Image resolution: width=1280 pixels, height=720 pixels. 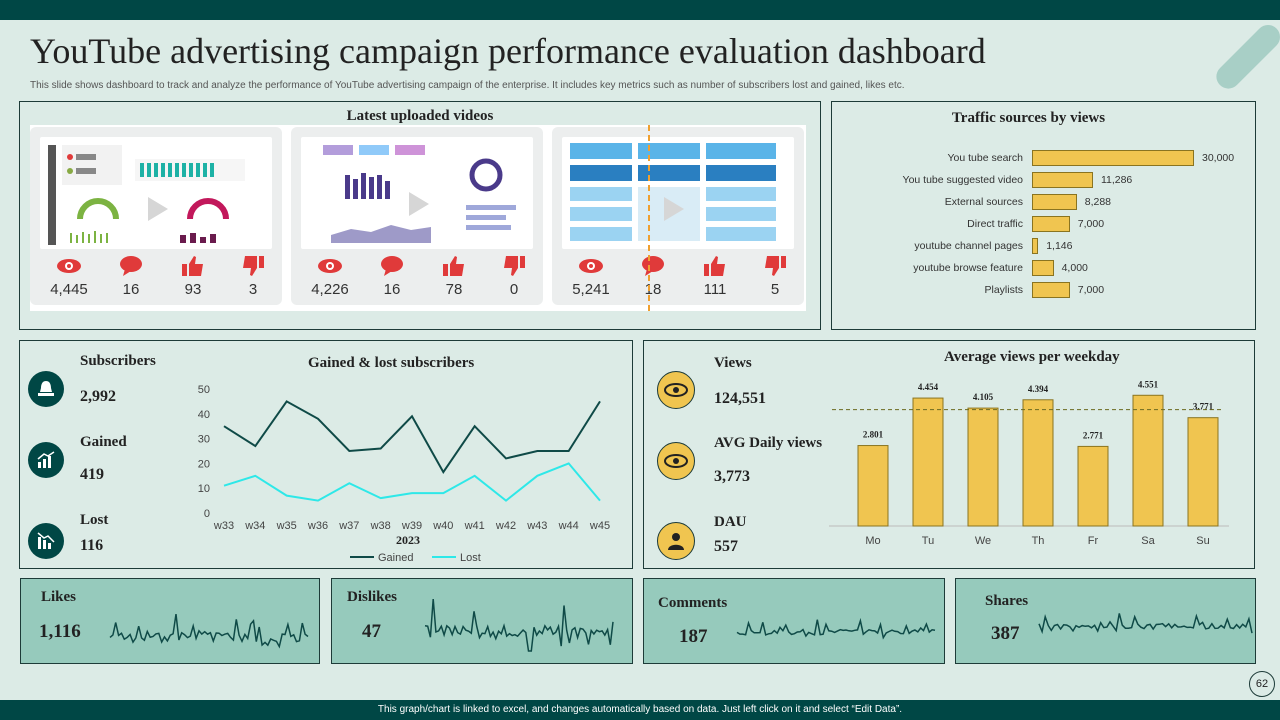 What do you see at coordinates (412, 482) in the screenshot?
I see `series-line-lost` at bounding box center [412, 482].